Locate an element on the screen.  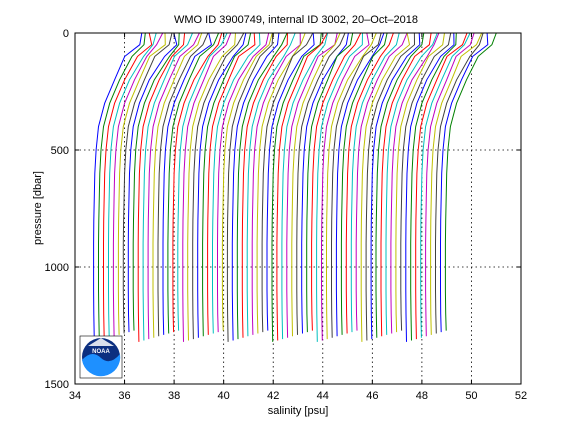
x-tick-label: 46 is located at coordinates (372, 396).